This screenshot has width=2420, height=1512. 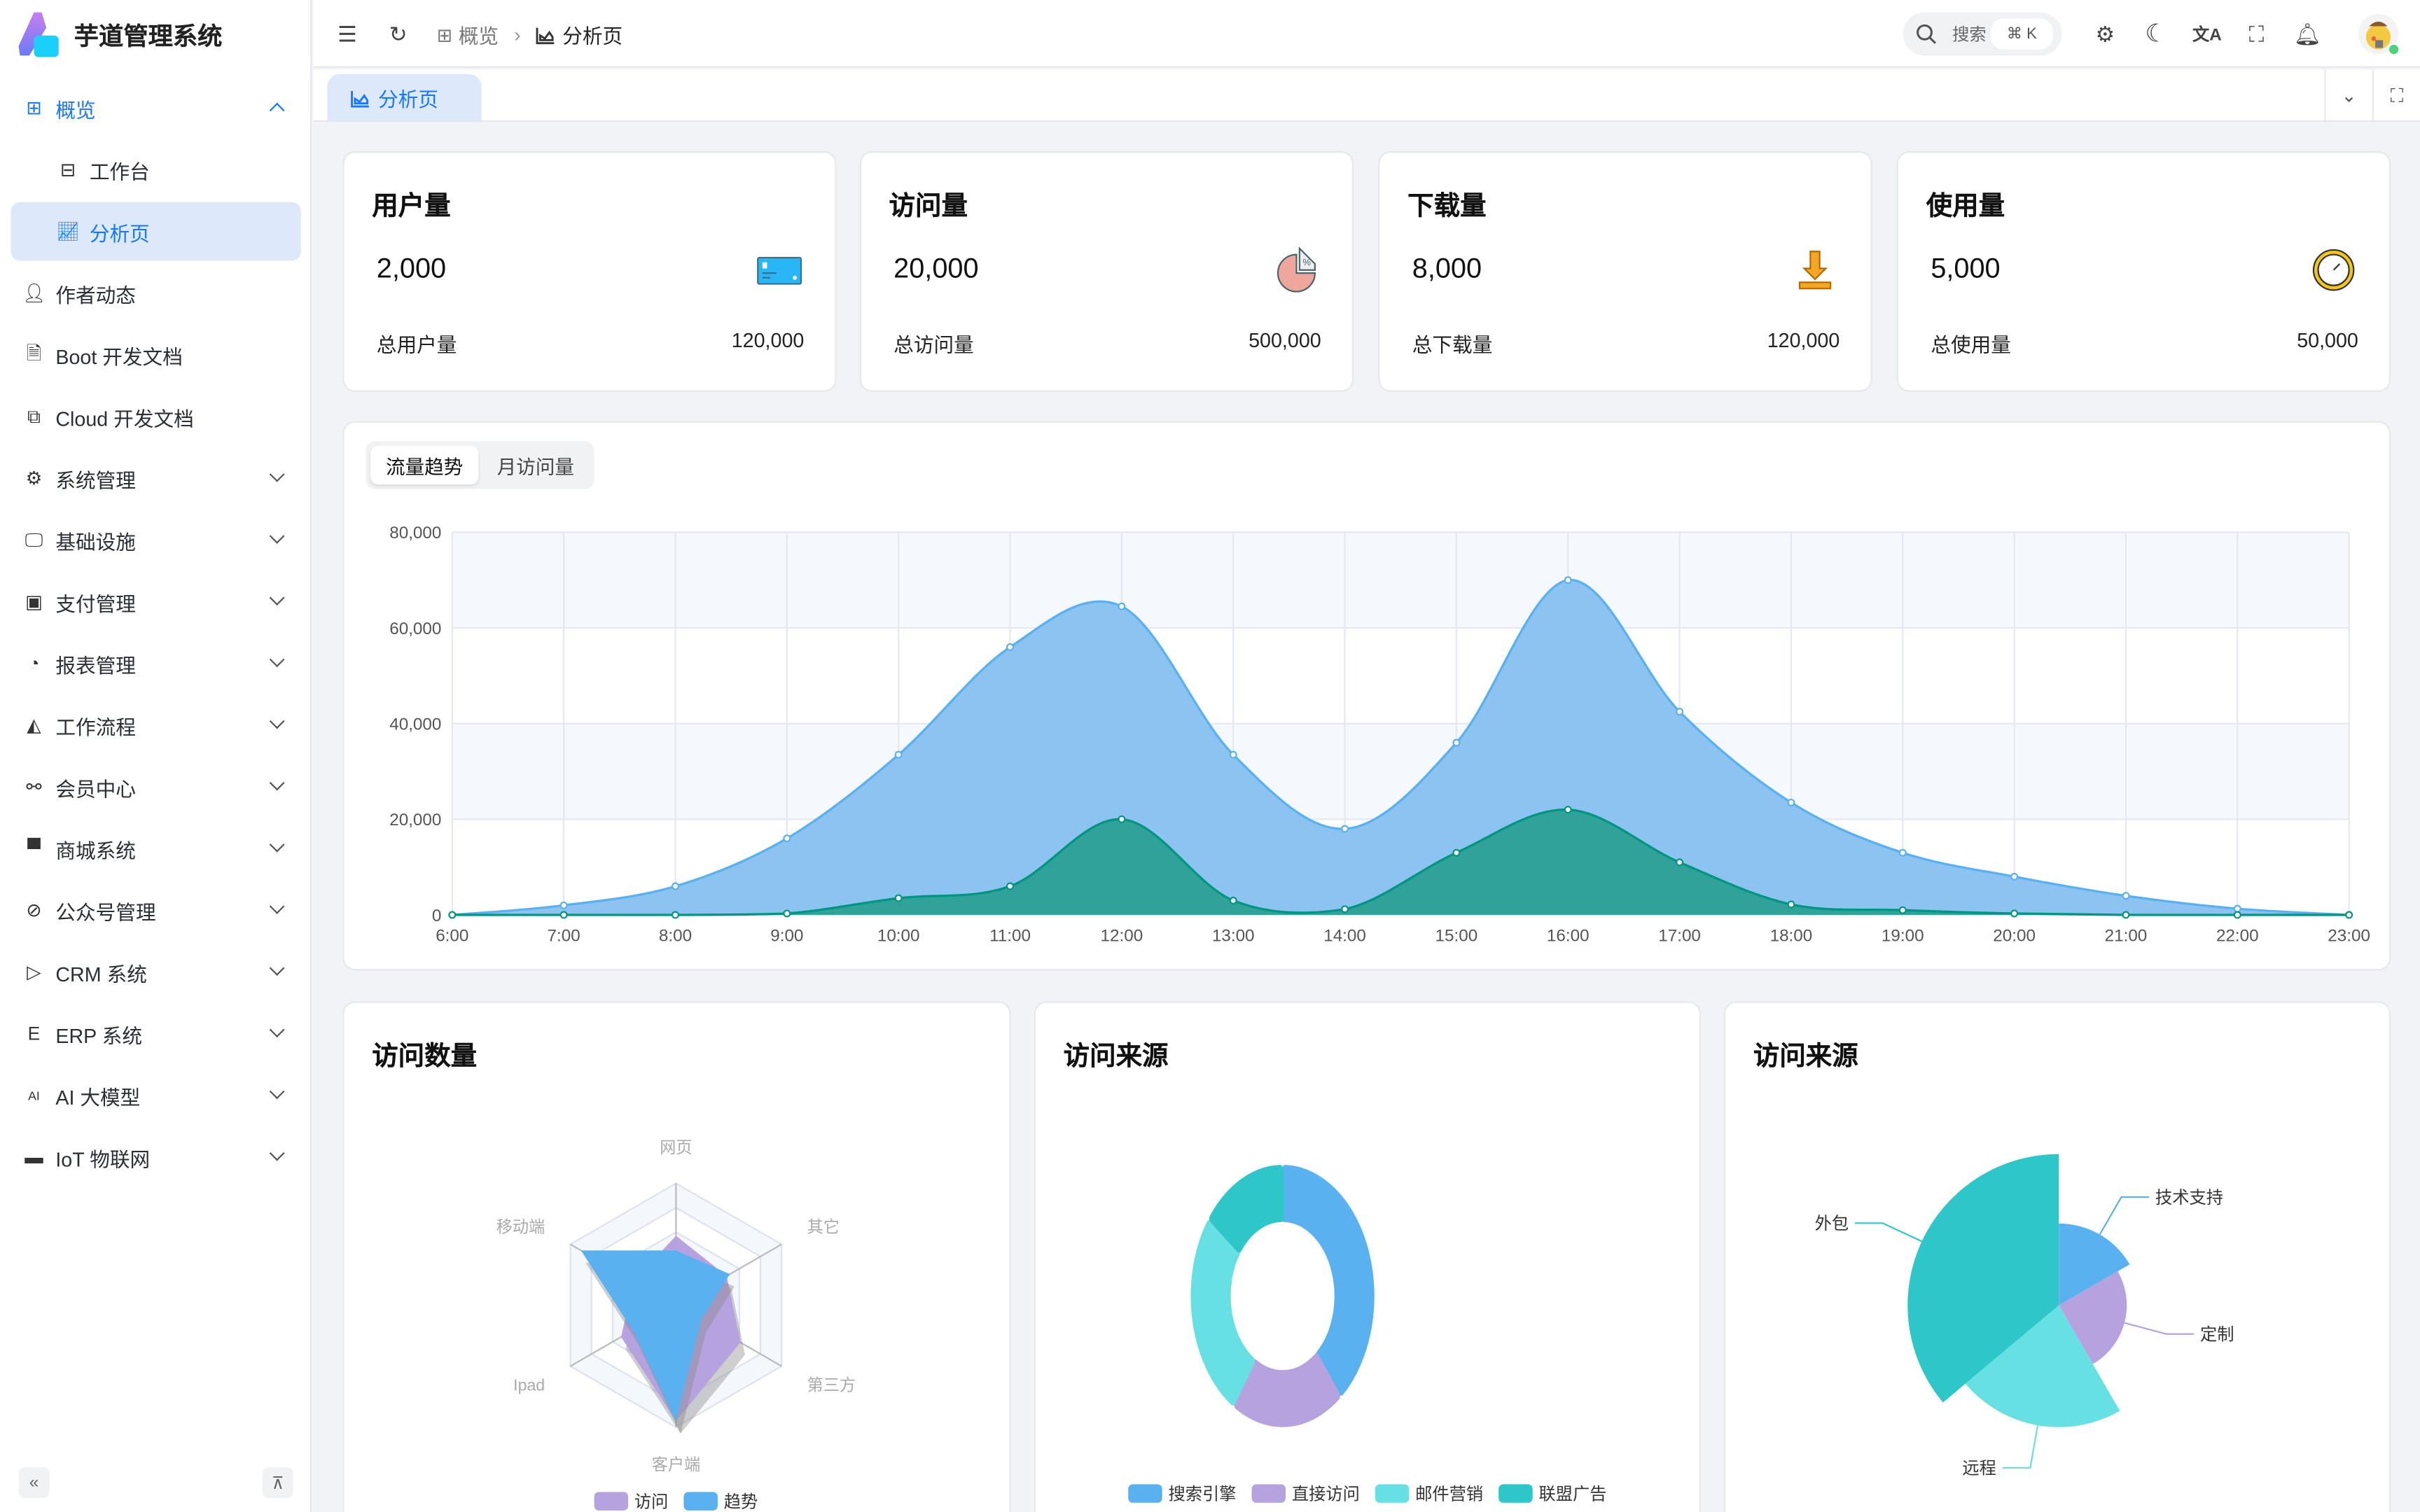 I want to click on sidebar-item: E ERP 系统, so click(x=155, y=1033).